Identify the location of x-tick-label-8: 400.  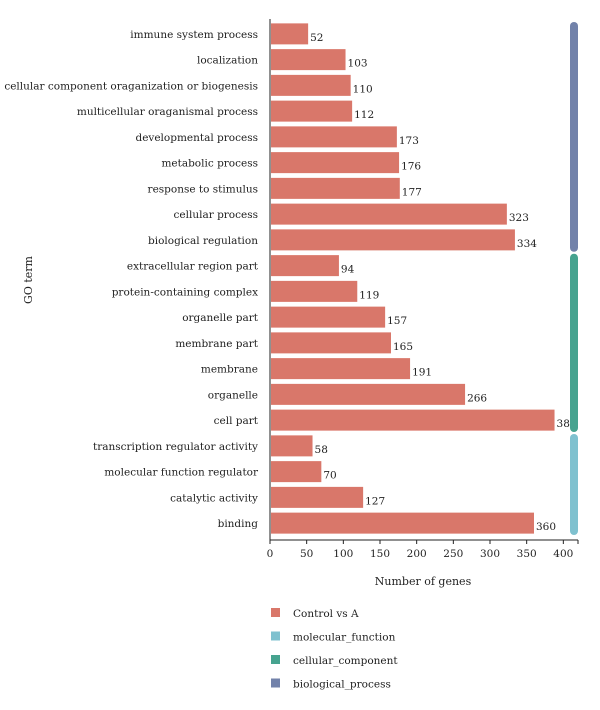
(563, 554).